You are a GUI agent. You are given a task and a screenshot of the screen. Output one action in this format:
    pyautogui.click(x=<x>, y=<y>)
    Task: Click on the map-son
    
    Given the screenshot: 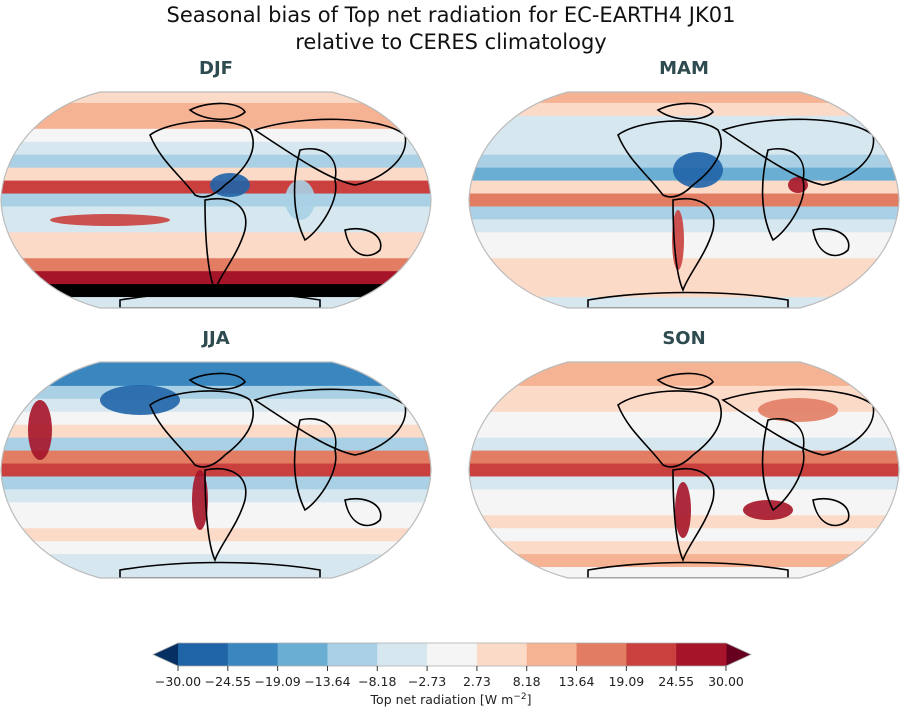 What is the action you would take?
    pyautogui.click(x=684, y=470)
    